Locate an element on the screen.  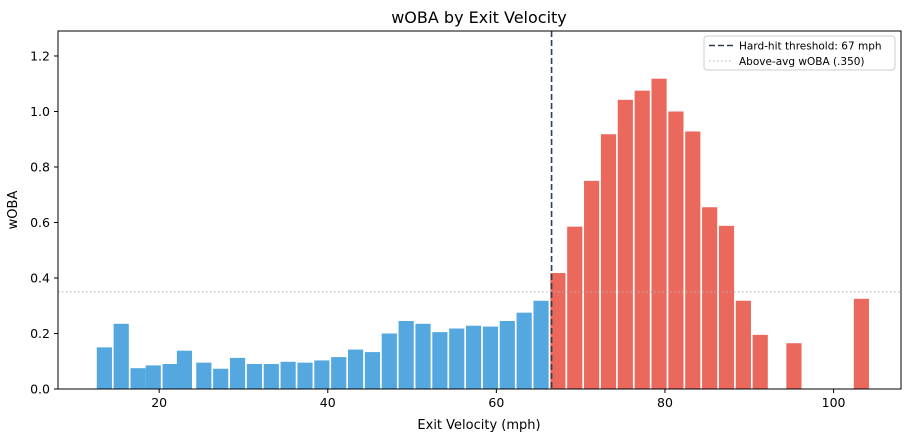
legend-box is located at coordinates (799, 53).